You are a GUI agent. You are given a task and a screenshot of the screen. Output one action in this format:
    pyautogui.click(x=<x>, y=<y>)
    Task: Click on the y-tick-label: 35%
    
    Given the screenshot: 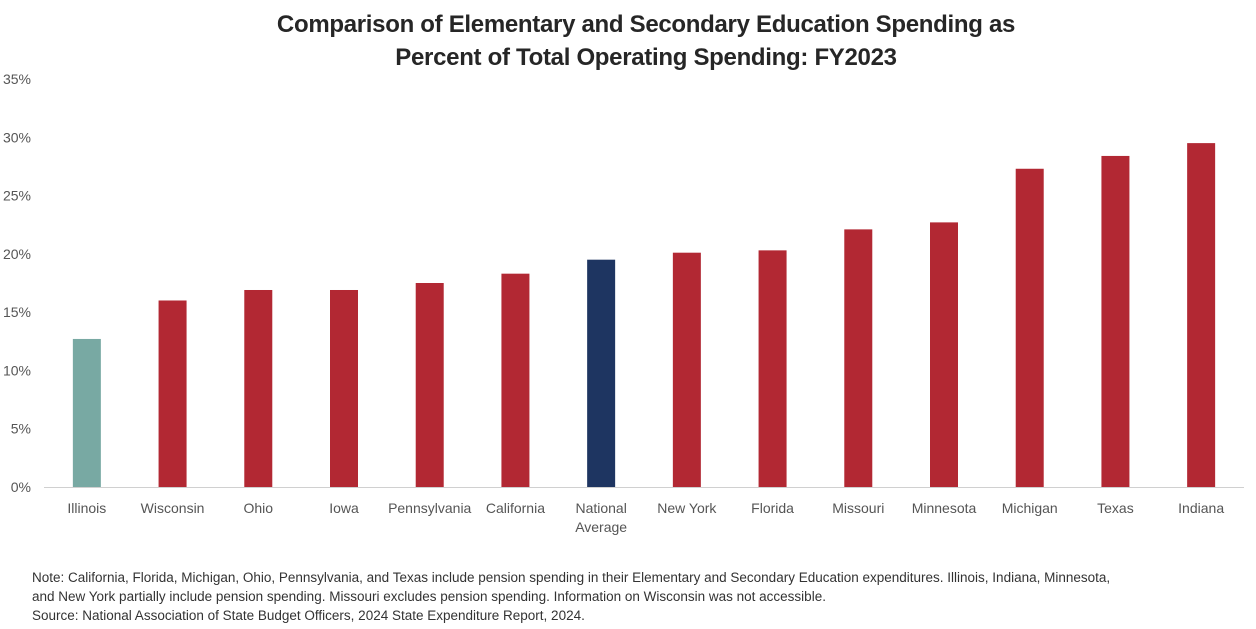 What is the action you would take?
    pyautogui.click(x=17, y=79)
    